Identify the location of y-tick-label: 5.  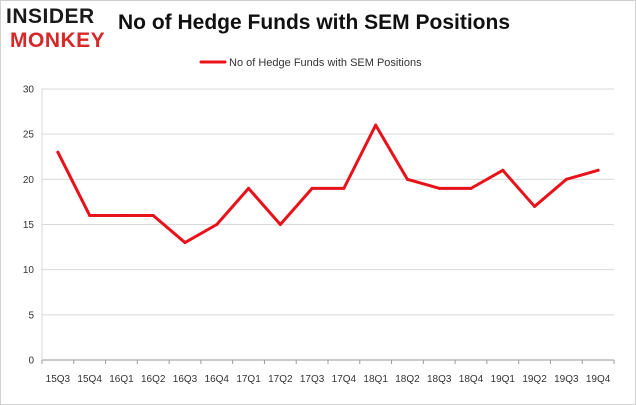
(31, 315).